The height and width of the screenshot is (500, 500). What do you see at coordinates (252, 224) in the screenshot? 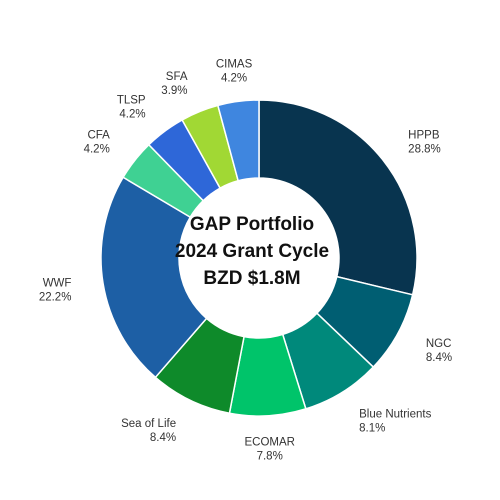
I see `center-title-line-1: GAP Portfolio` at bounding box center [252, 224].